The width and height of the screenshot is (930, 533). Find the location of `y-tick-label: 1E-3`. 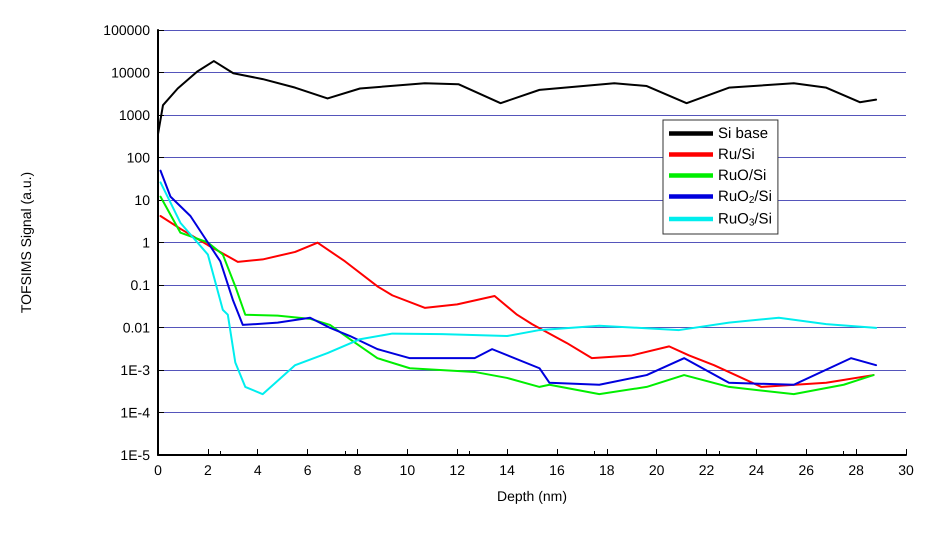

y-tick-label: 1E-3 is located at coordinates (135, 370).